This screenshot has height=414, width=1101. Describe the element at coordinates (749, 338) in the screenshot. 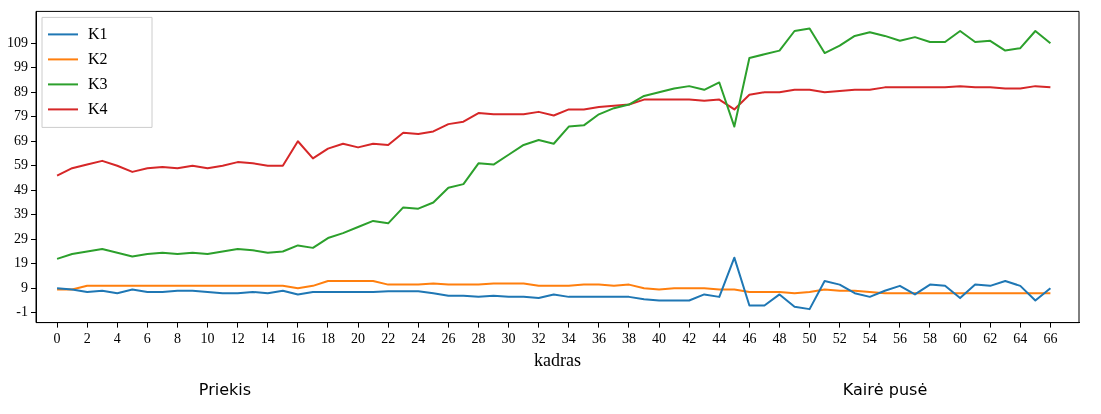

I see `x-tick-label: 46` at that location.